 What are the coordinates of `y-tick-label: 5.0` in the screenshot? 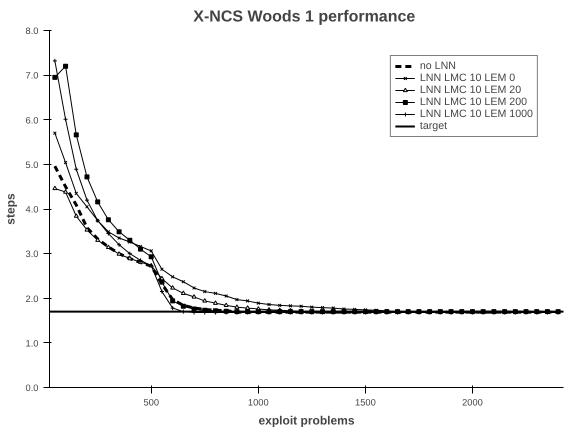 It's located at (32, 165).